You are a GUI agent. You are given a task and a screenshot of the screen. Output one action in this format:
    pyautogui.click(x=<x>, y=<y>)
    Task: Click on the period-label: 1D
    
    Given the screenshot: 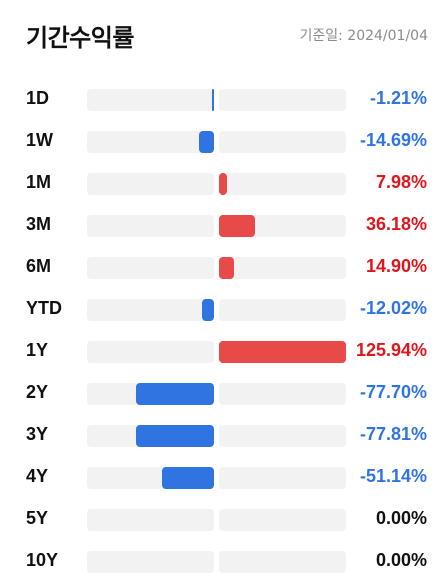 What is the action you would take?
    pyautogui.click(x=38, y=98)
    